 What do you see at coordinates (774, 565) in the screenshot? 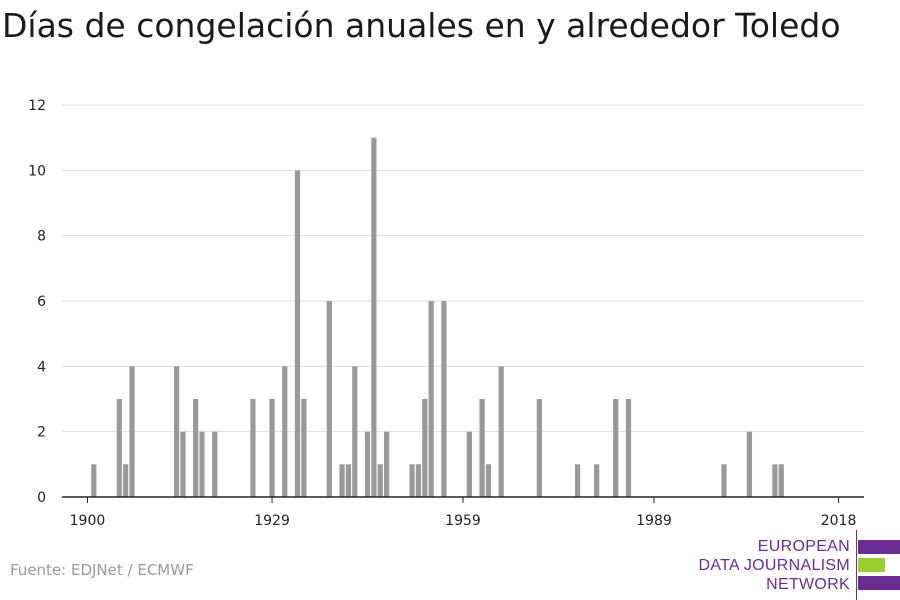
I see `logo-line-2: DATA JOURNALISM` at bounding box center [774, 565].